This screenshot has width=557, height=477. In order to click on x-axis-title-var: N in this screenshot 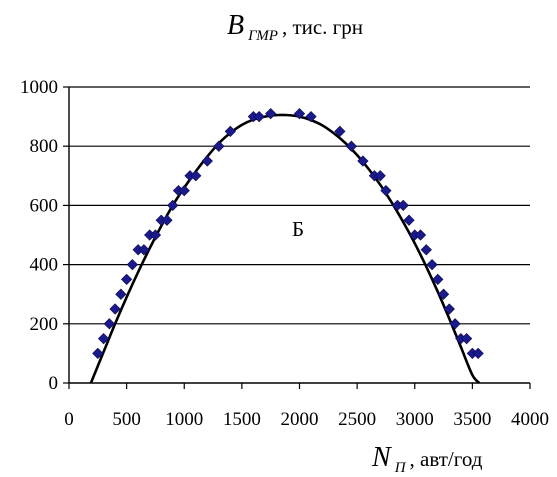, I will do `click(381, 457)`.